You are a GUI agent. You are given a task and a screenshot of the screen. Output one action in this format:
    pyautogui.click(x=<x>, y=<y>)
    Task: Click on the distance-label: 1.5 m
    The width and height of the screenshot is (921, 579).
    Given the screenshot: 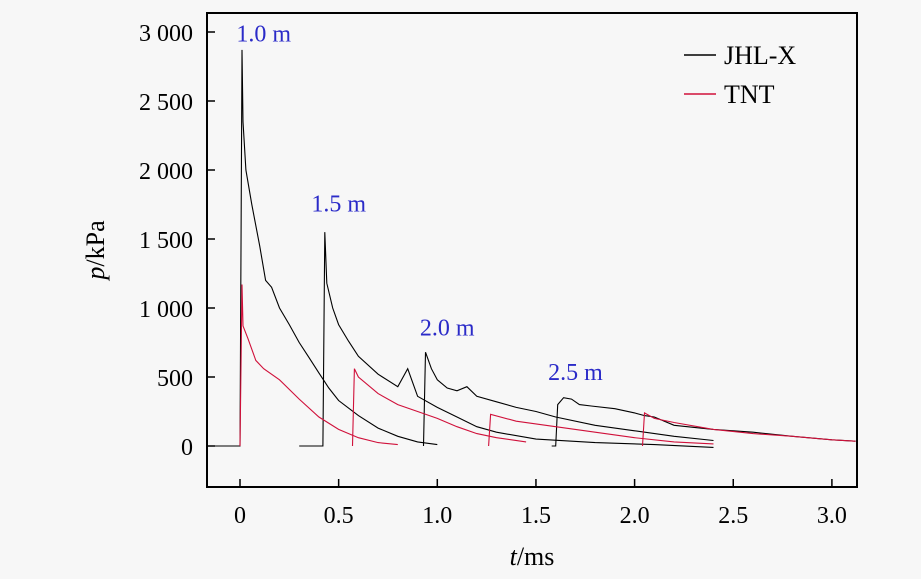 What is the action you would take?
    pyautogui.click(x=338, y=204)
    